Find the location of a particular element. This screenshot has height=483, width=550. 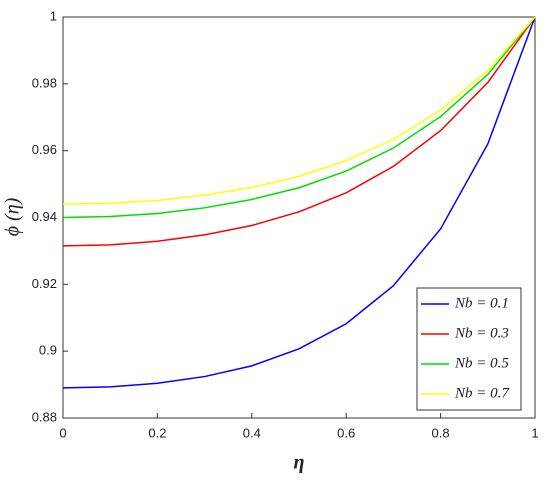

y-tick-label: 0.9 is located at coordinates (48, 350).